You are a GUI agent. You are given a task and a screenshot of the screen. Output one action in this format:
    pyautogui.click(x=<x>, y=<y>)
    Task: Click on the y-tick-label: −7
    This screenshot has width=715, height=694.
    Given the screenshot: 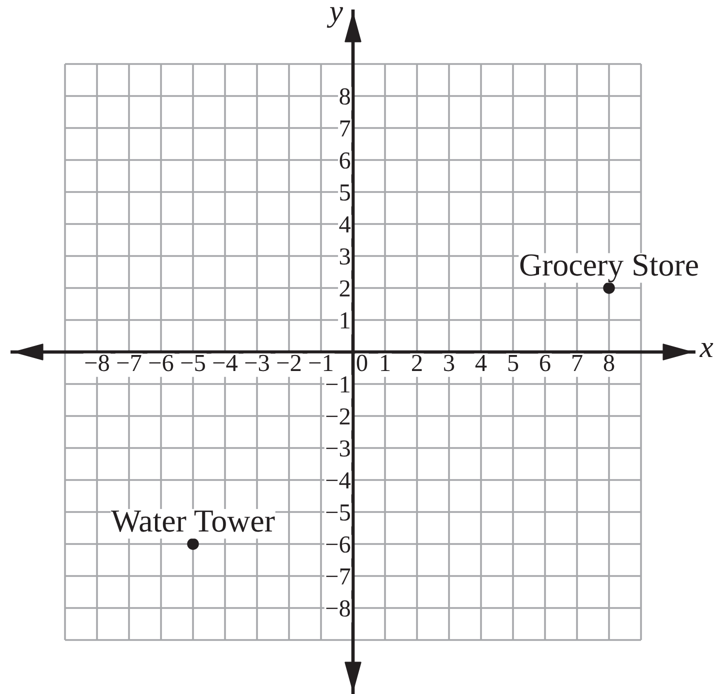 What is the action you would take?
    pyautogui.click(x=338, y=576)
    